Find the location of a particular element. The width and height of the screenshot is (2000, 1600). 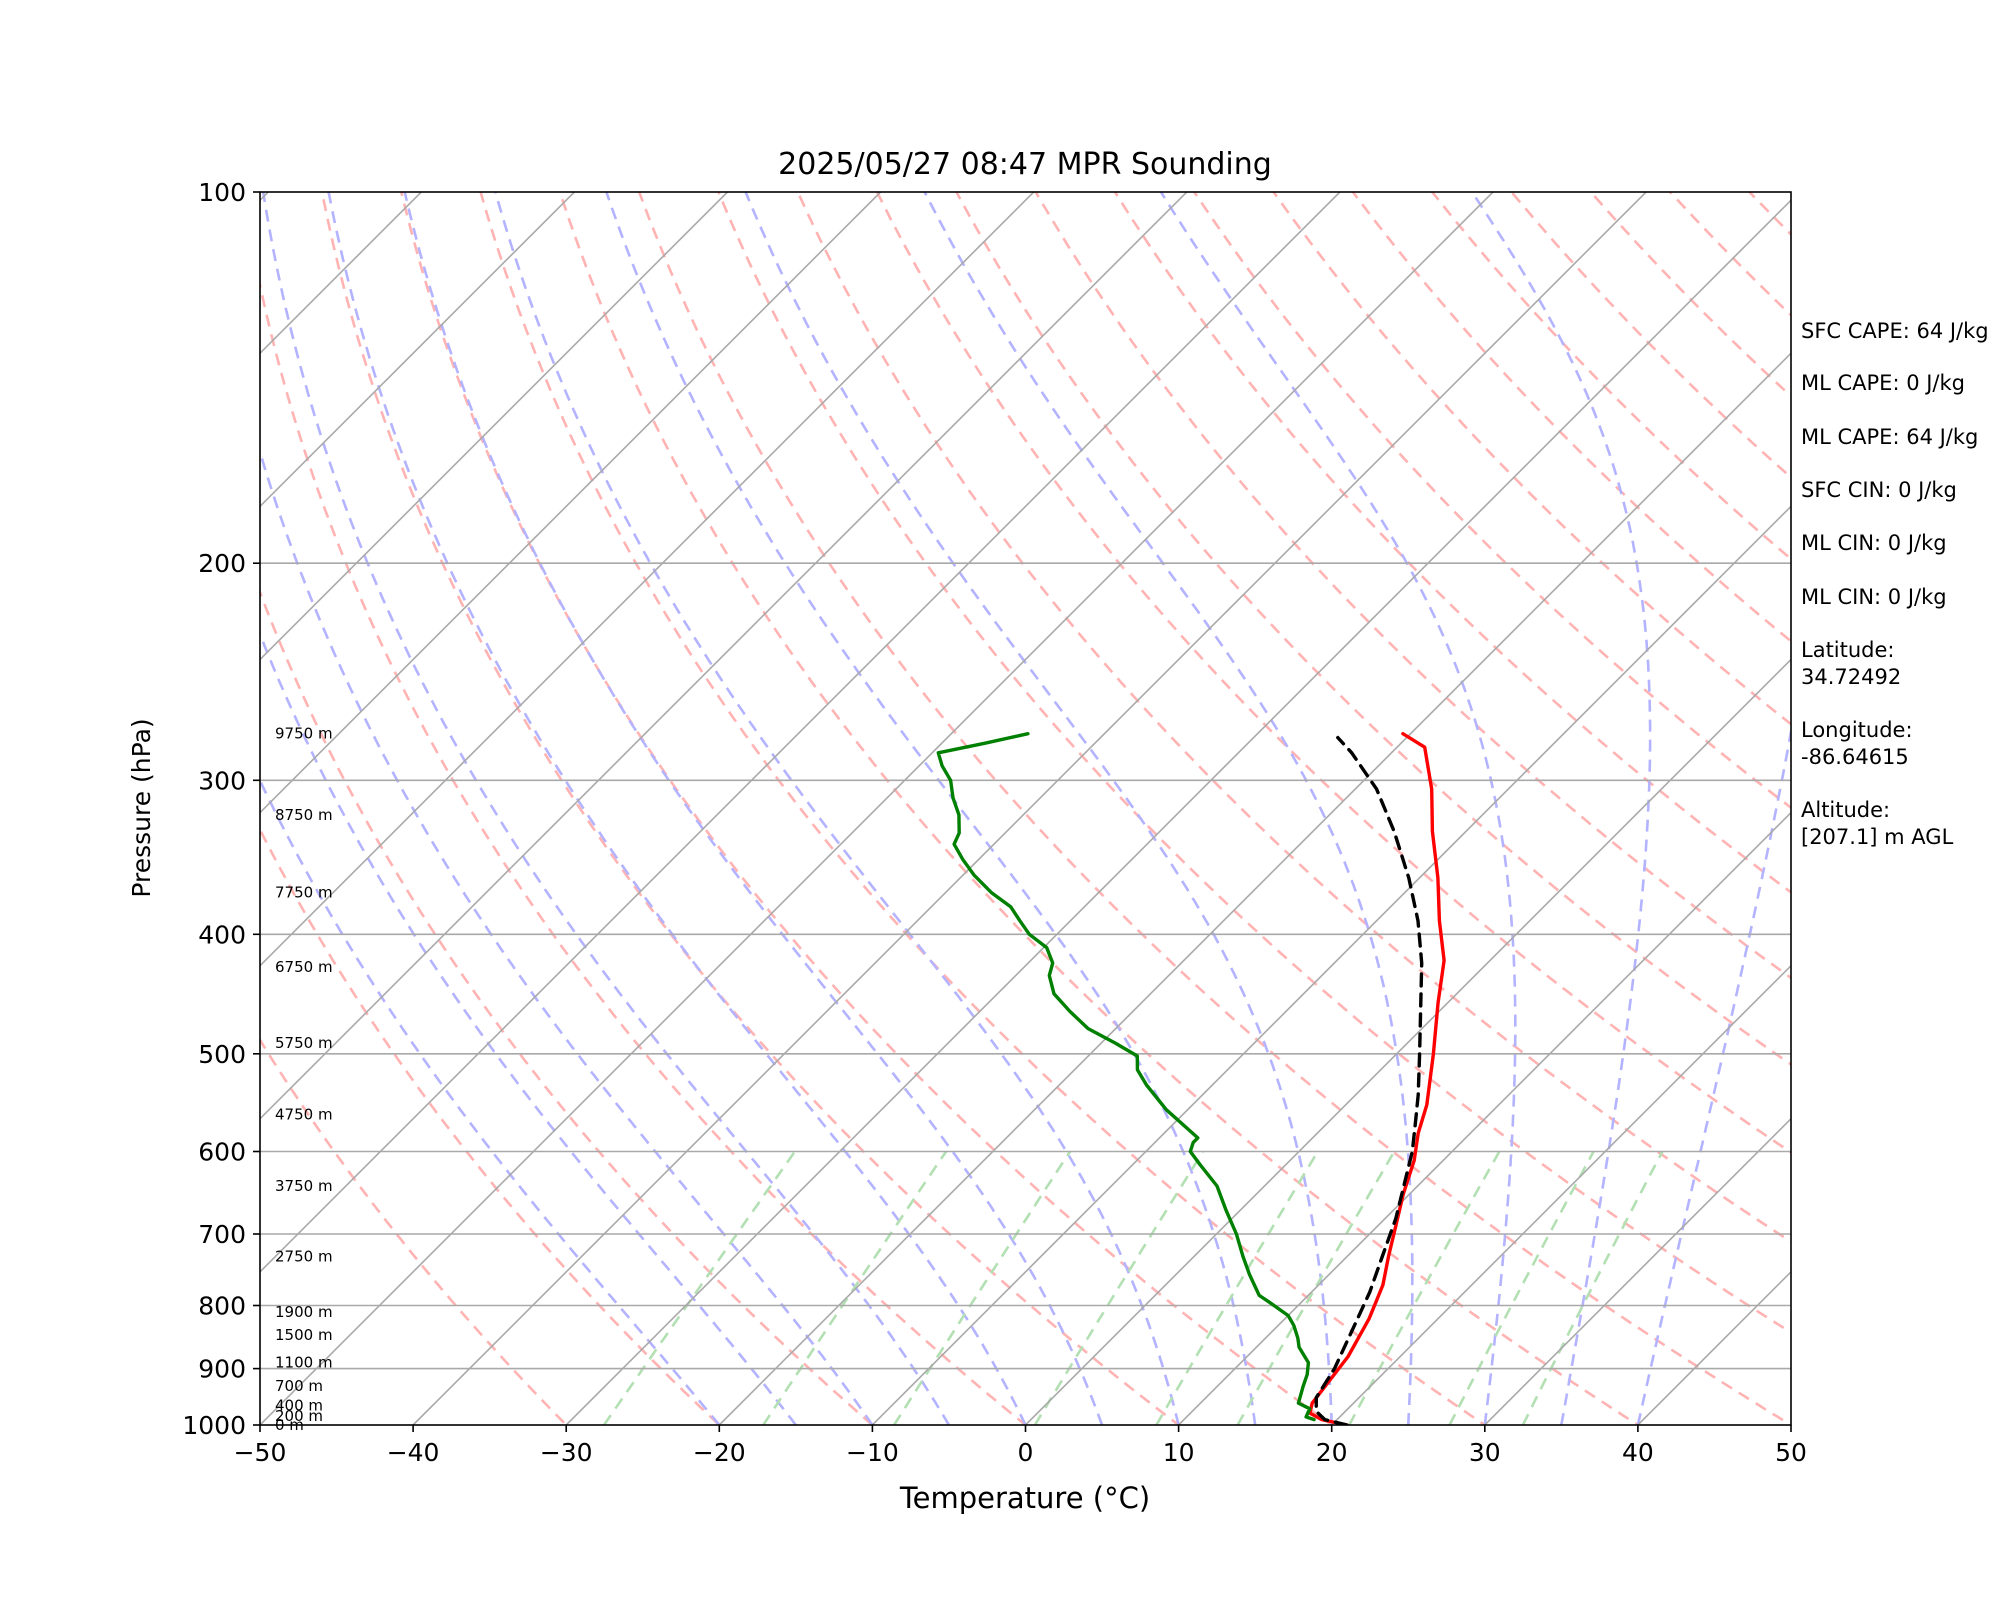

x-tick-label: 50 is located at coordinates (1791, 1452).